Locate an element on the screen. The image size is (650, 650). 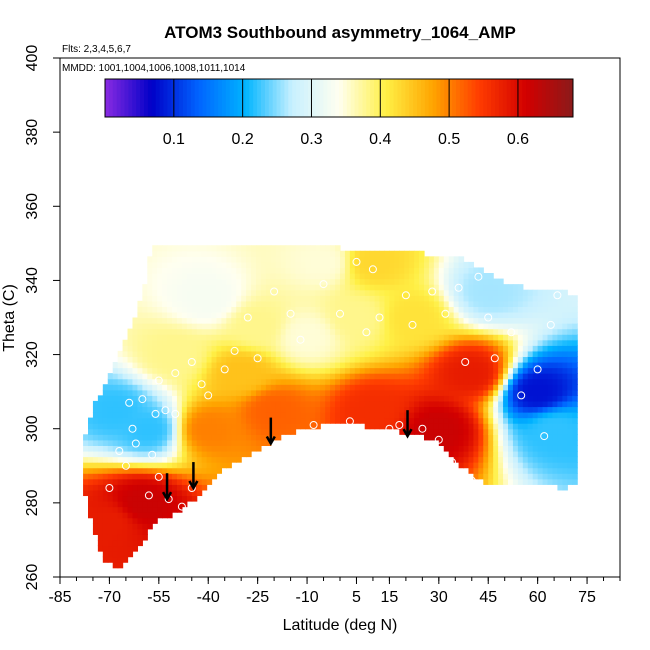
x-tick-label: -70 is located at coordinates (109, 597).